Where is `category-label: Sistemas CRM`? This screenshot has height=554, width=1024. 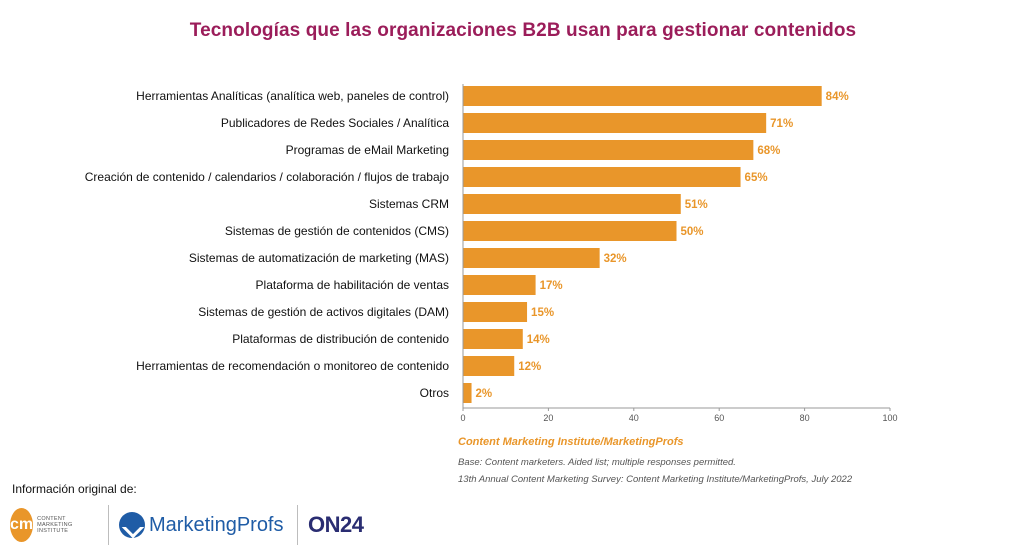
category-label: Sistemas CRM is located at coordinates (409, 204).